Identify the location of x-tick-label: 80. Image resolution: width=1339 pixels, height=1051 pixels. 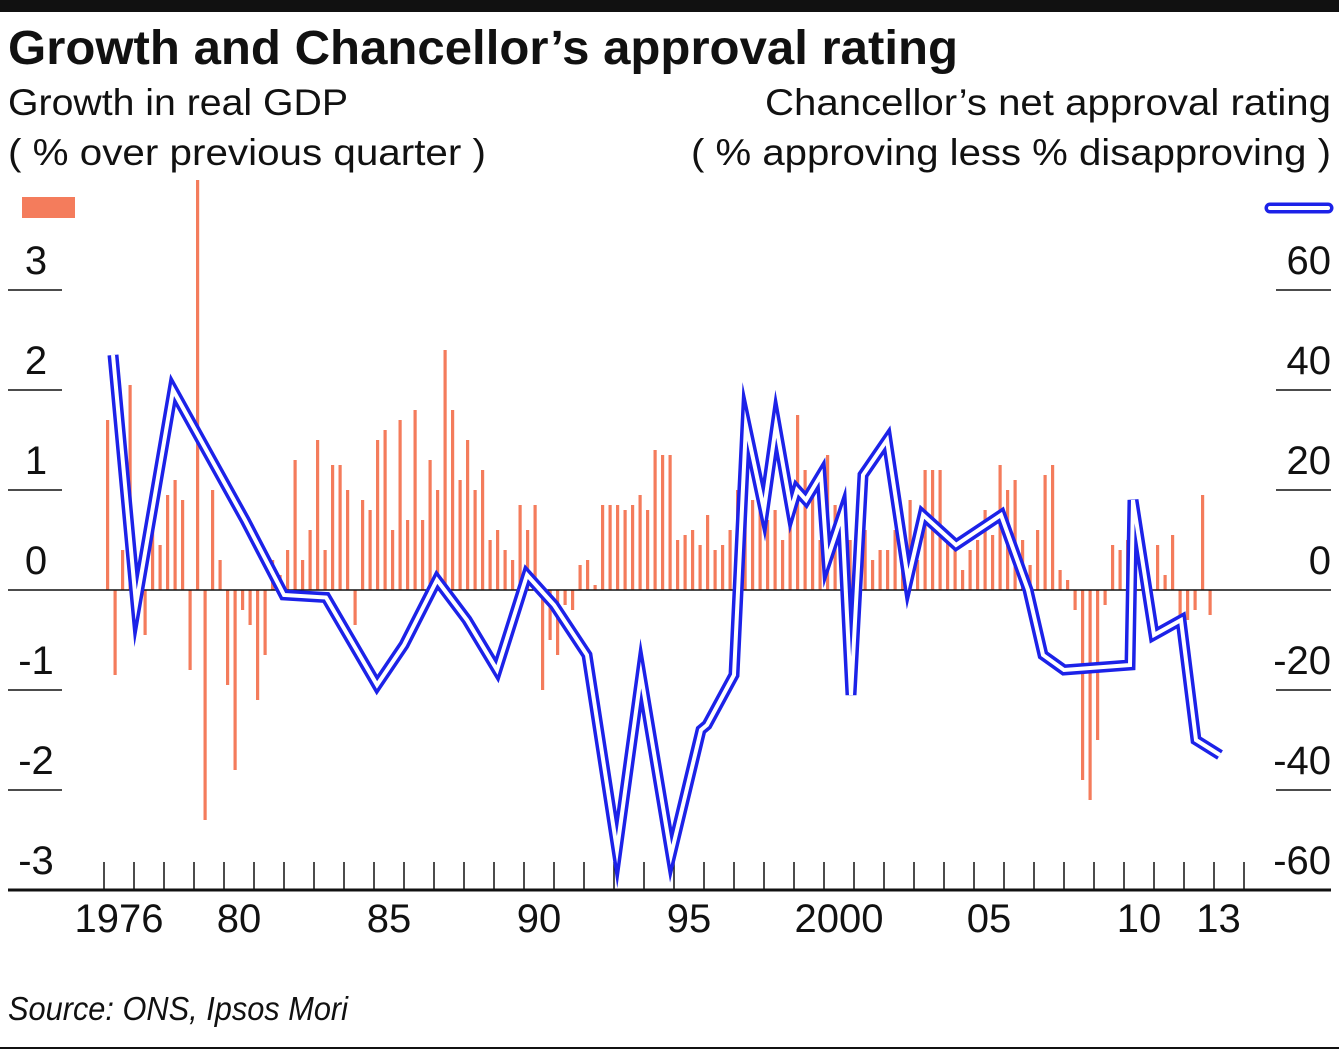
(239, 919).